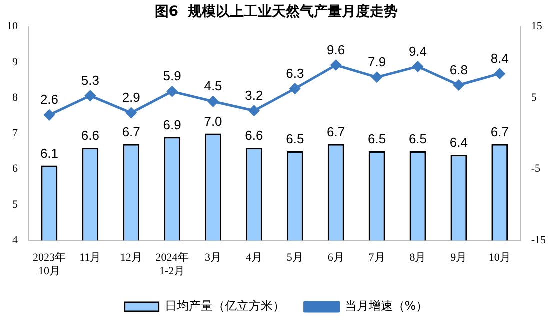 Image resolution: width=553 pixels, height=327 pixels. Describe the element at coordinates (15, 98) in the screenshot. I see `y-tick-label: 8` at that location.